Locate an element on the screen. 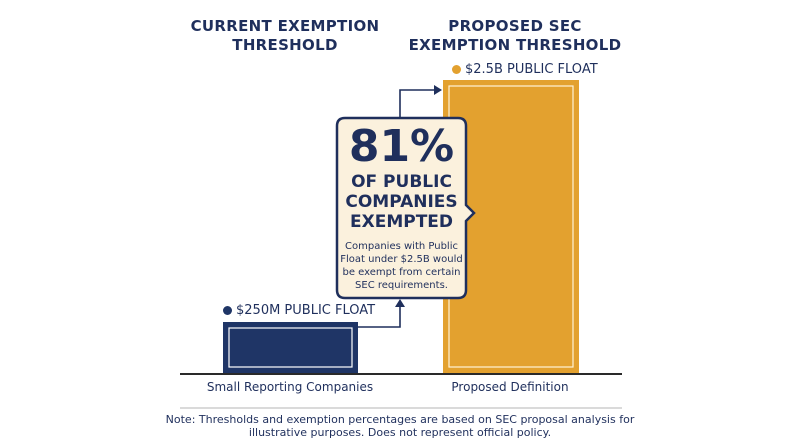  callout-line2: COMPANIES is located at coordinates (401, 202).